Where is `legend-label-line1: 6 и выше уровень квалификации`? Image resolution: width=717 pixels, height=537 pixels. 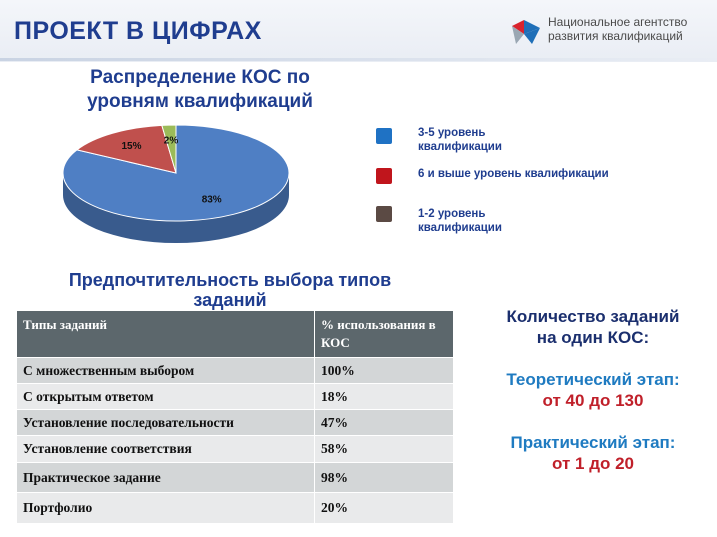
legend-label-line1: 6 и выше уровень квалификации is located at coordinates (513, 174).